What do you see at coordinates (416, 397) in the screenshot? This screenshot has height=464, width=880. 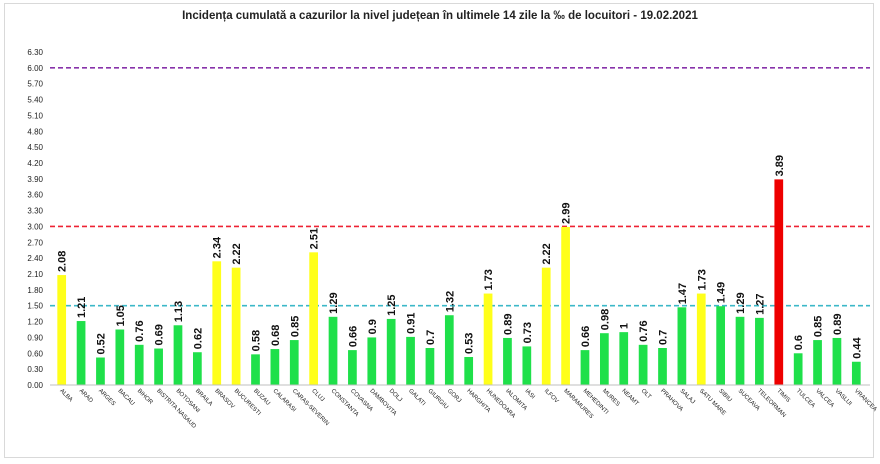 I see `category-label: GALATI` at bounding box center [416, 397].